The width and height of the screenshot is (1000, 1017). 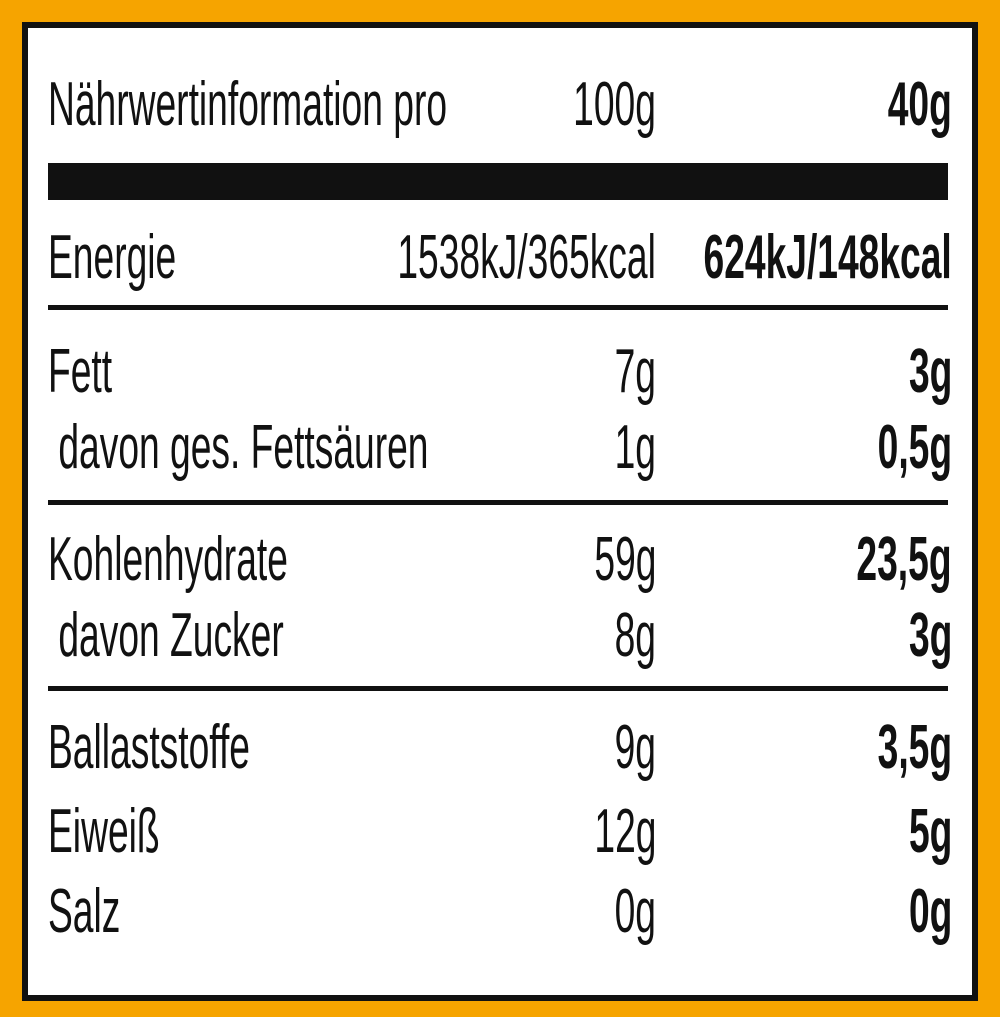 I want to click on nutrient-value: 7g, so click(x=635, y=371).